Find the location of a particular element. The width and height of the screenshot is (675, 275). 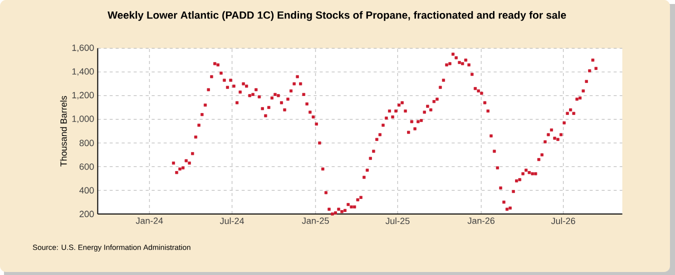

y-tick-label: 600 is located at coordinates (87, 166).